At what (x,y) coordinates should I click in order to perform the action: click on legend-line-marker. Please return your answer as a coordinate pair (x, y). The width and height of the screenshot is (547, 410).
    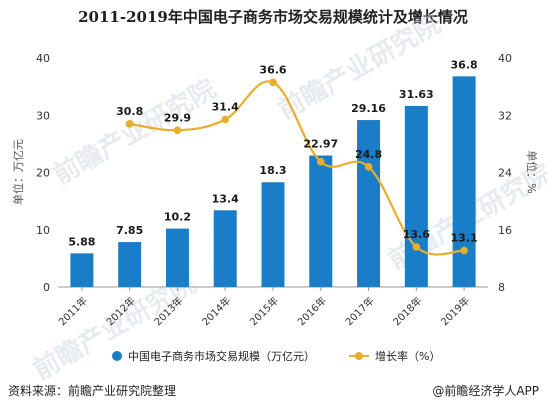
    Looking at the image, I should click on (359, 356).